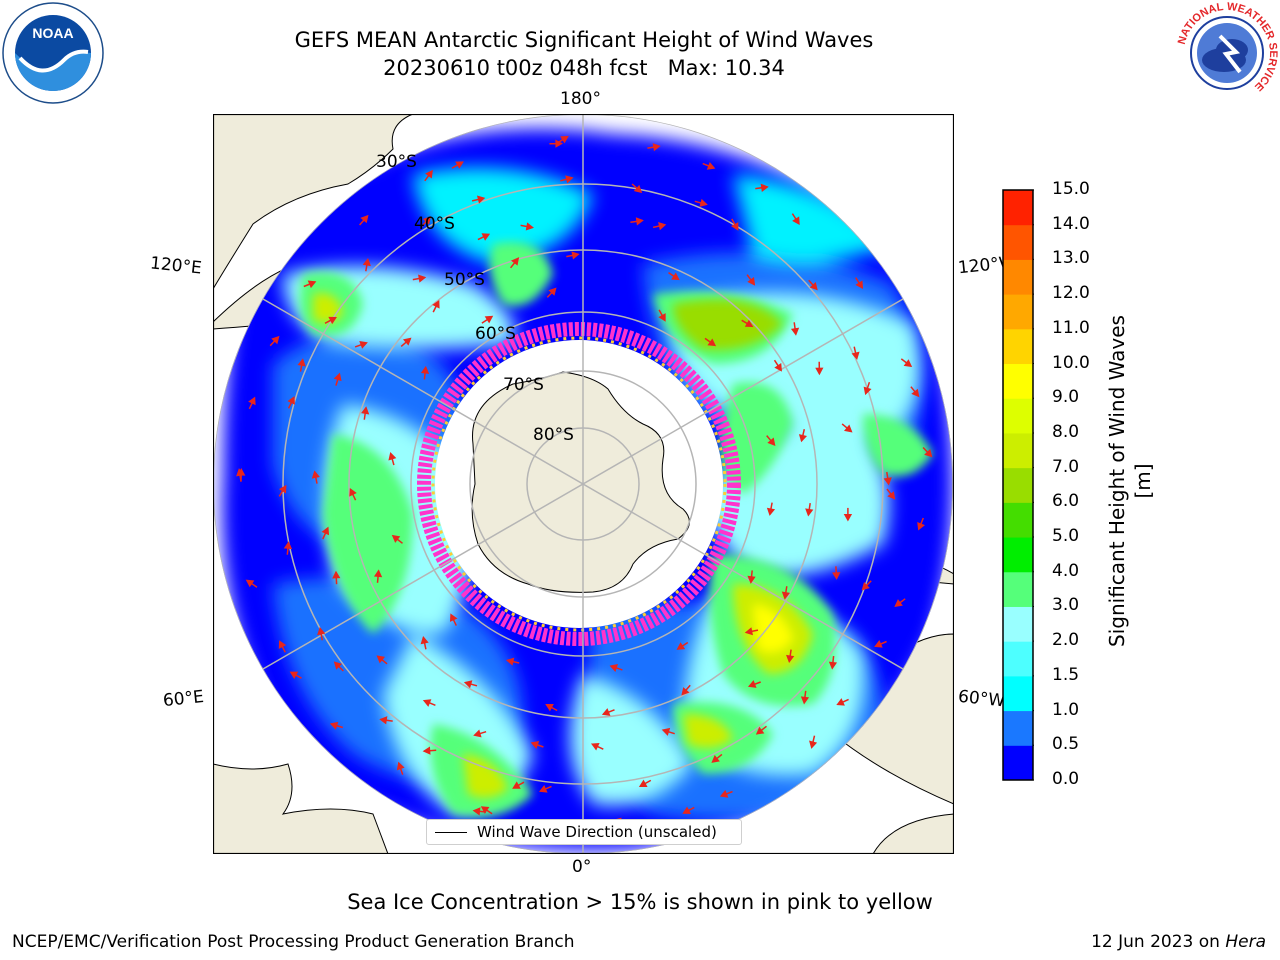 This screenshot has width=1280, height=960. I want to click on colorbar-tick-label: 12.0, so click(1071, 293).